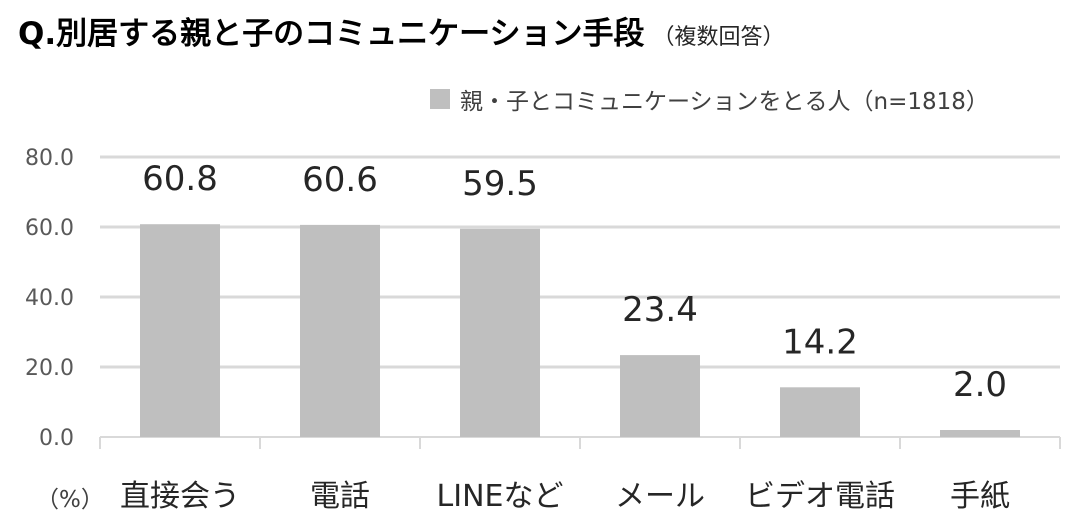 The height and width of the screenshot is (532, 1078). I want to click on x-tick-label: 直接会う, so click(180, 496).